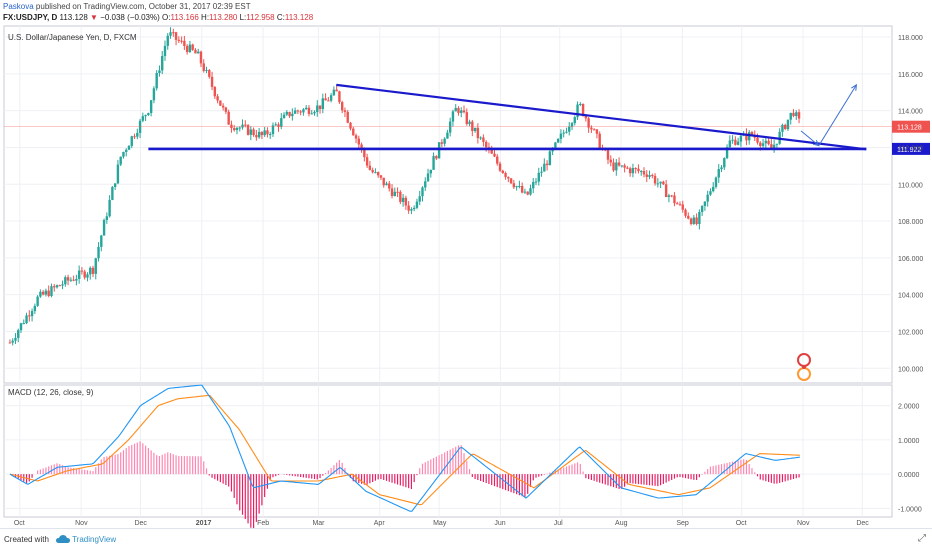  What do you see at coordinates (601, 117) in the screenshot?
I see `resistance-trendline` at bounding box center [601, 117].